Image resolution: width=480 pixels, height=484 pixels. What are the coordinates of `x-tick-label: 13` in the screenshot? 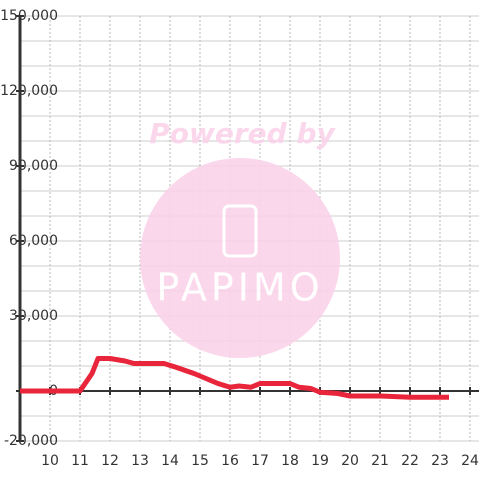 It's located at (140, 461).